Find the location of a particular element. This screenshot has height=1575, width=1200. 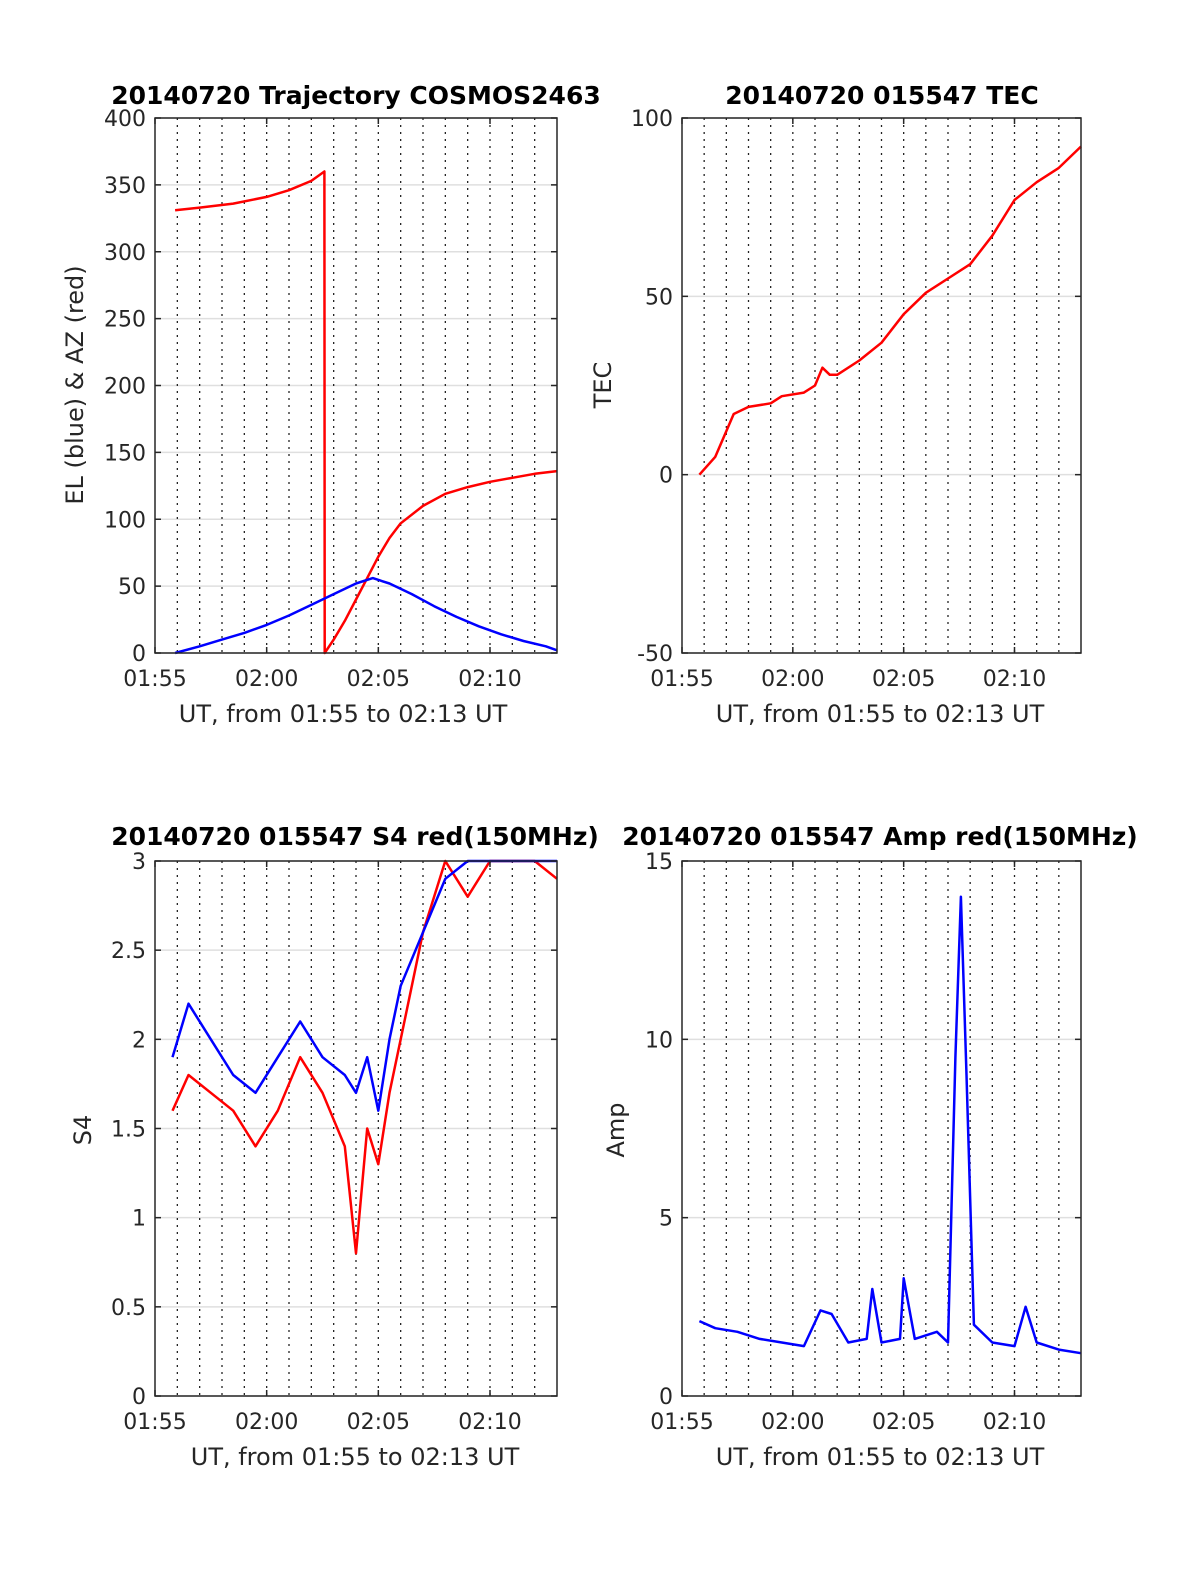

amp-ytick-label: 5 is located at coordinates (666, 1219).